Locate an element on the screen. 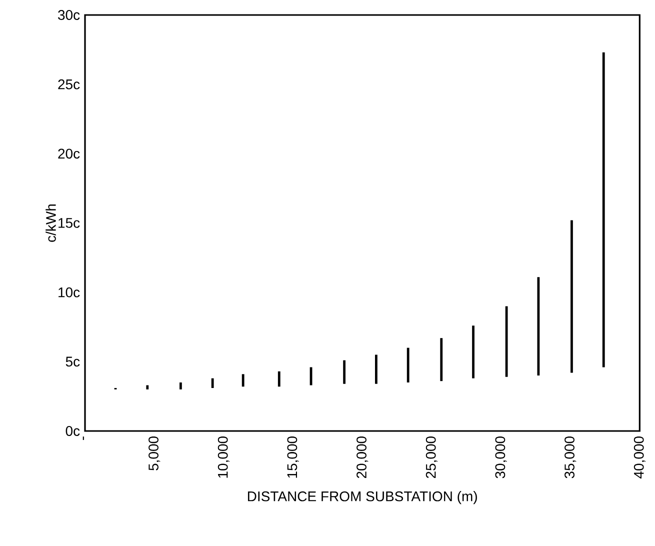  y-tick-label: 30c is located at coordinates (69, 15).